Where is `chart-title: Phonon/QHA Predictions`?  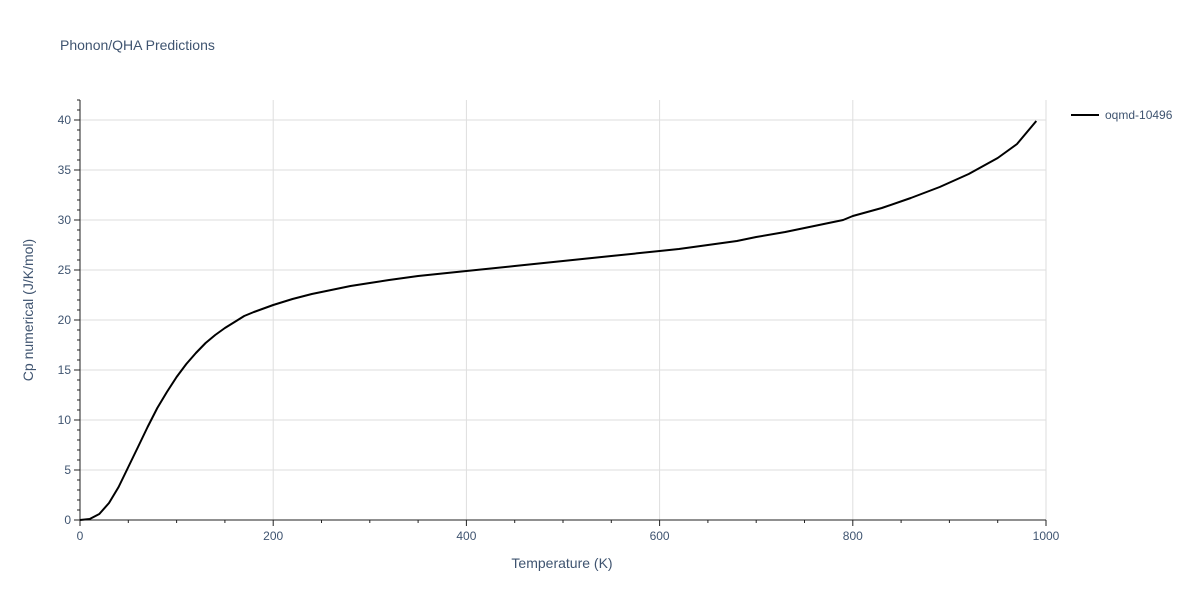 chart-title: Phonon/QHA Predictions is located at coordinates (137, 45).